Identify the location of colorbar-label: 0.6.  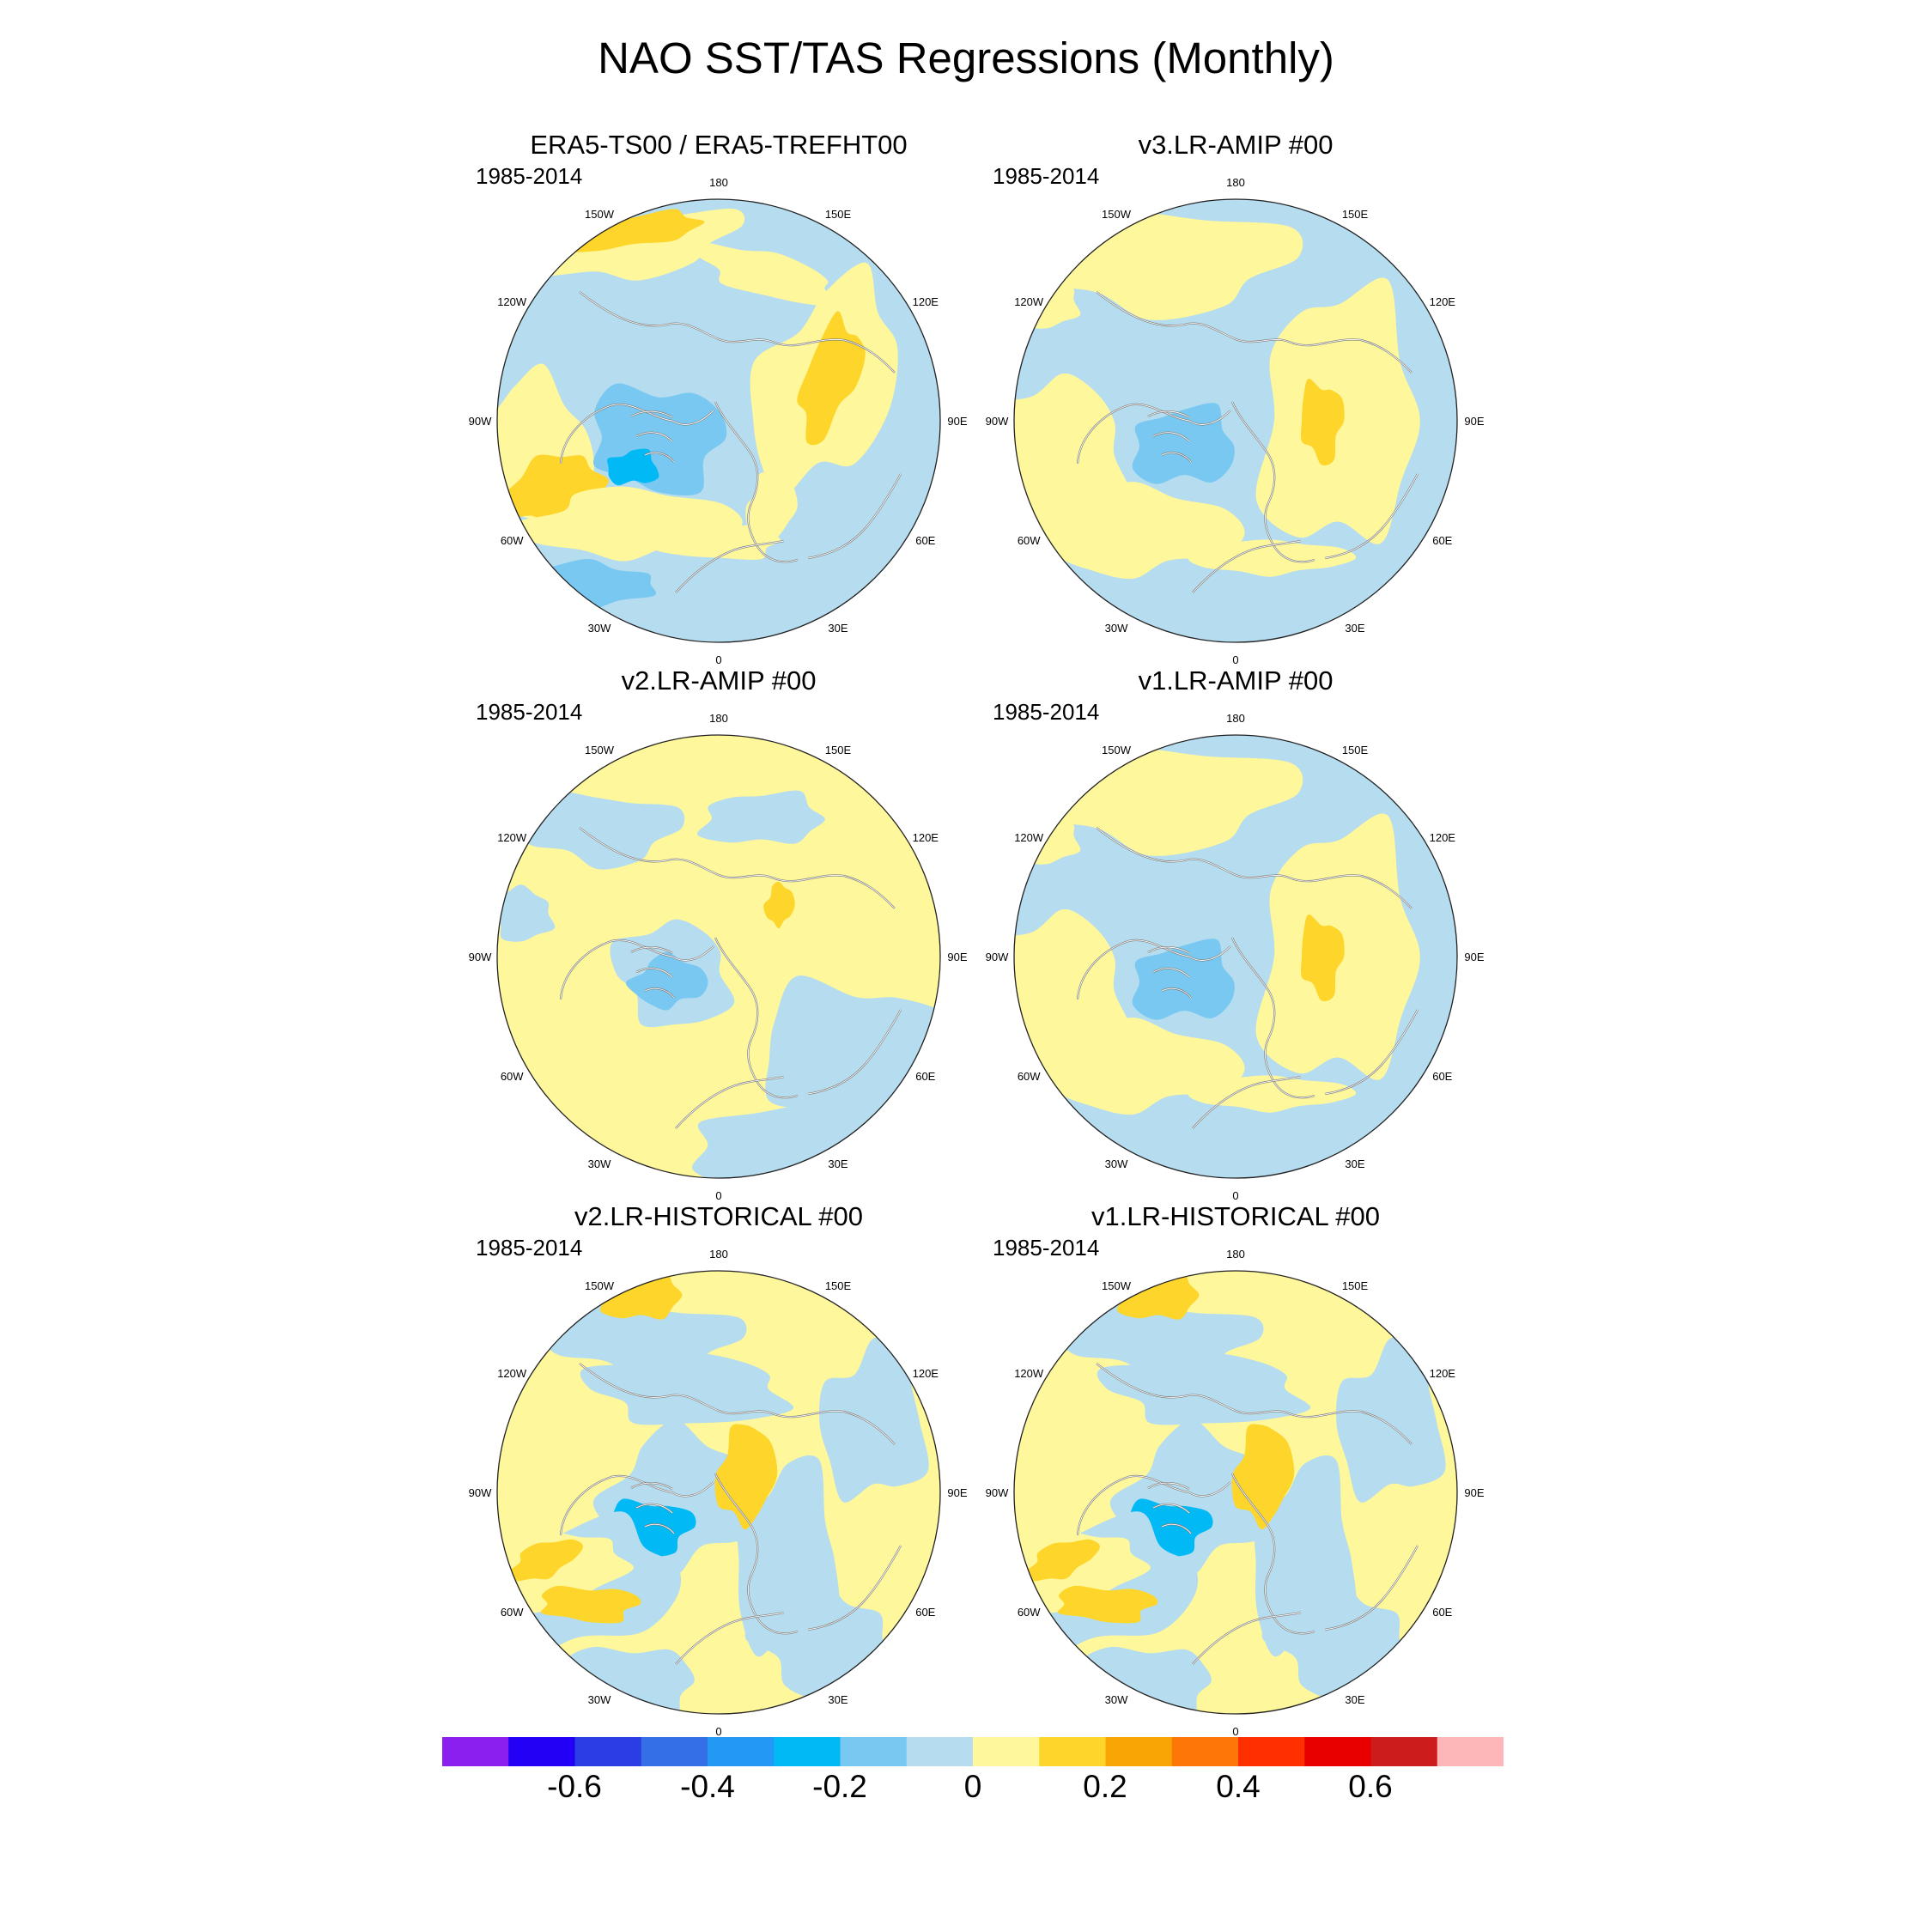
(1371, 1786).